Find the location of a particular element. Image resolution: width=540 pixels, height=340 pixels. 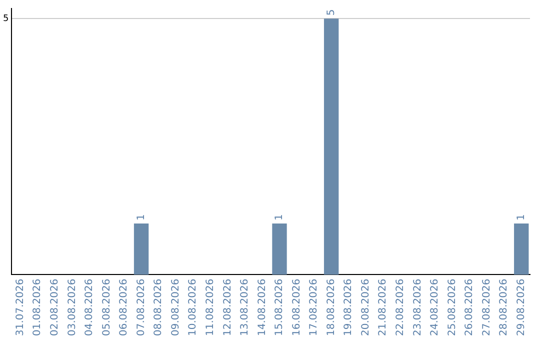

x-tick-label: 23.08.2026 is located at coordinates (418, 307).